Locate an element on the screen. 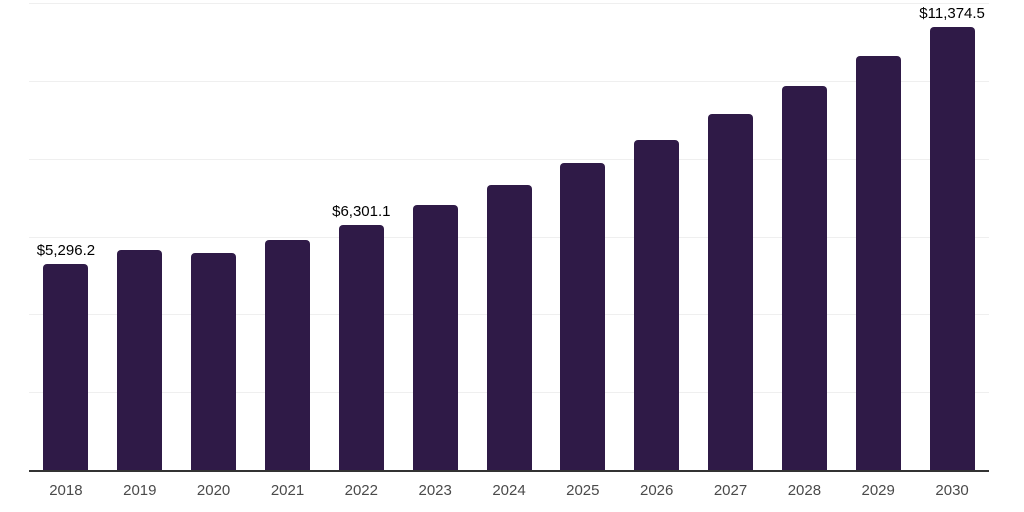 The height and width of the screenshot is (512, 1024). bar-2022 is located at coordinates (361, 347).